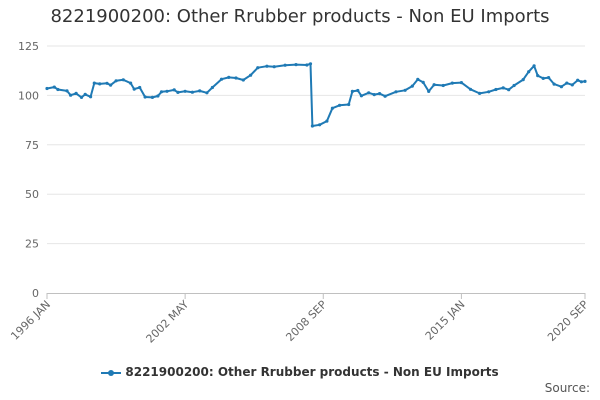 Image resolution: width=600 pixels, height=400 pixels. I want to click on series-group, so click(316, 95).